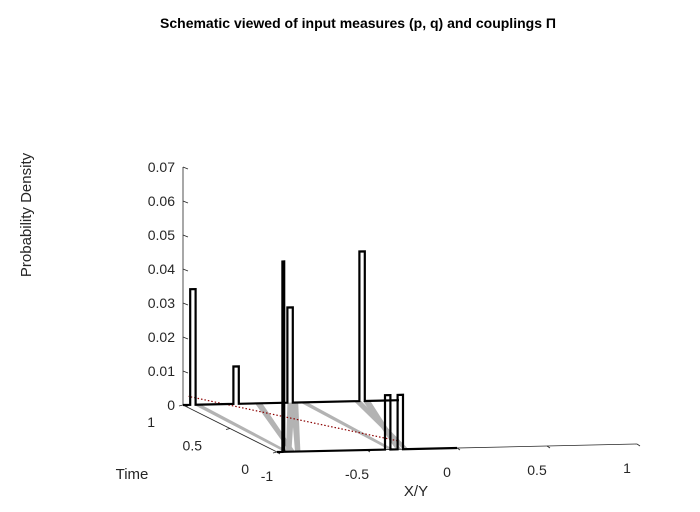  I want to click on x-axis-label: X/Y, so click(416, 491).